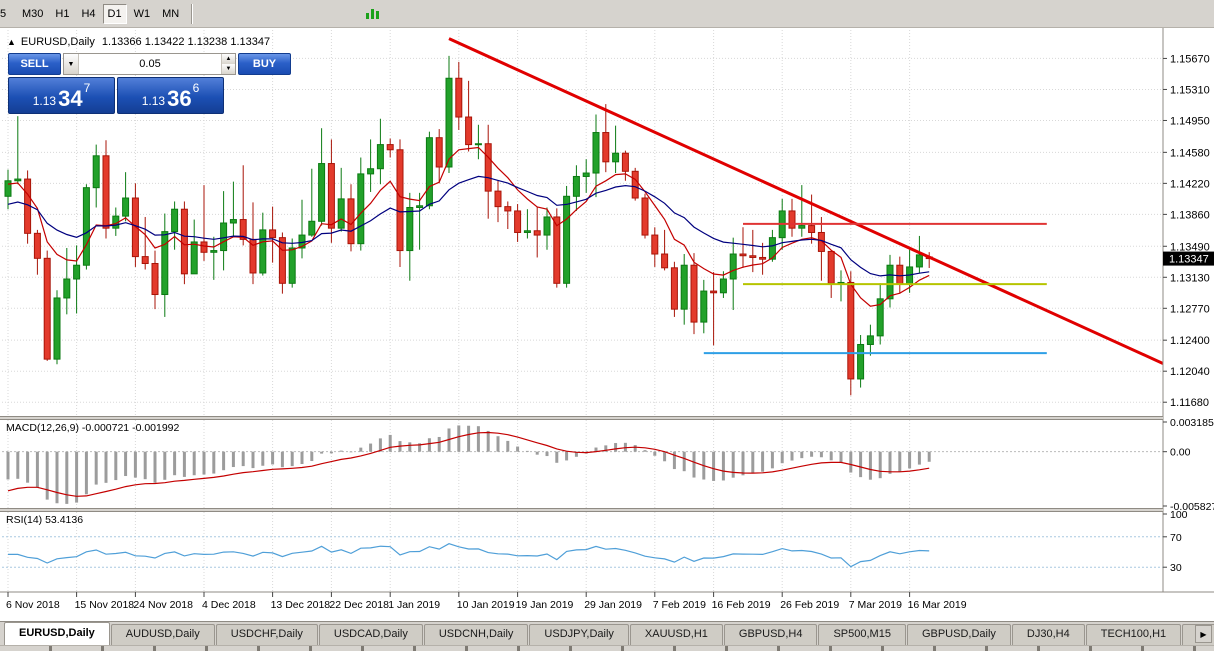  I want to click on ask-sup-digit: 6, so click(196, 88).